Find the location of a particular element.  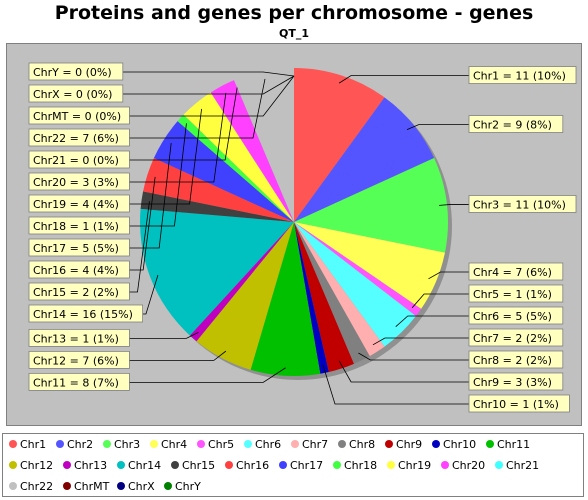

pie-slice-chr17 is located at coordinates (223, 171).